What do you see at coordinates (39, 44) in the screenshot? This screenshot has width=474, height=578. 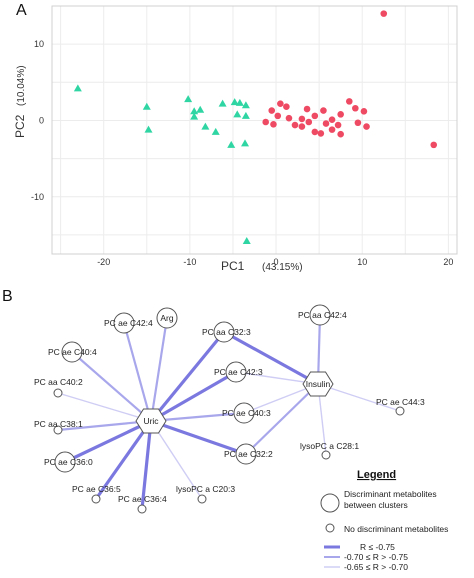 I see `y-tick-label: 10` at bounding box center [39, 44].